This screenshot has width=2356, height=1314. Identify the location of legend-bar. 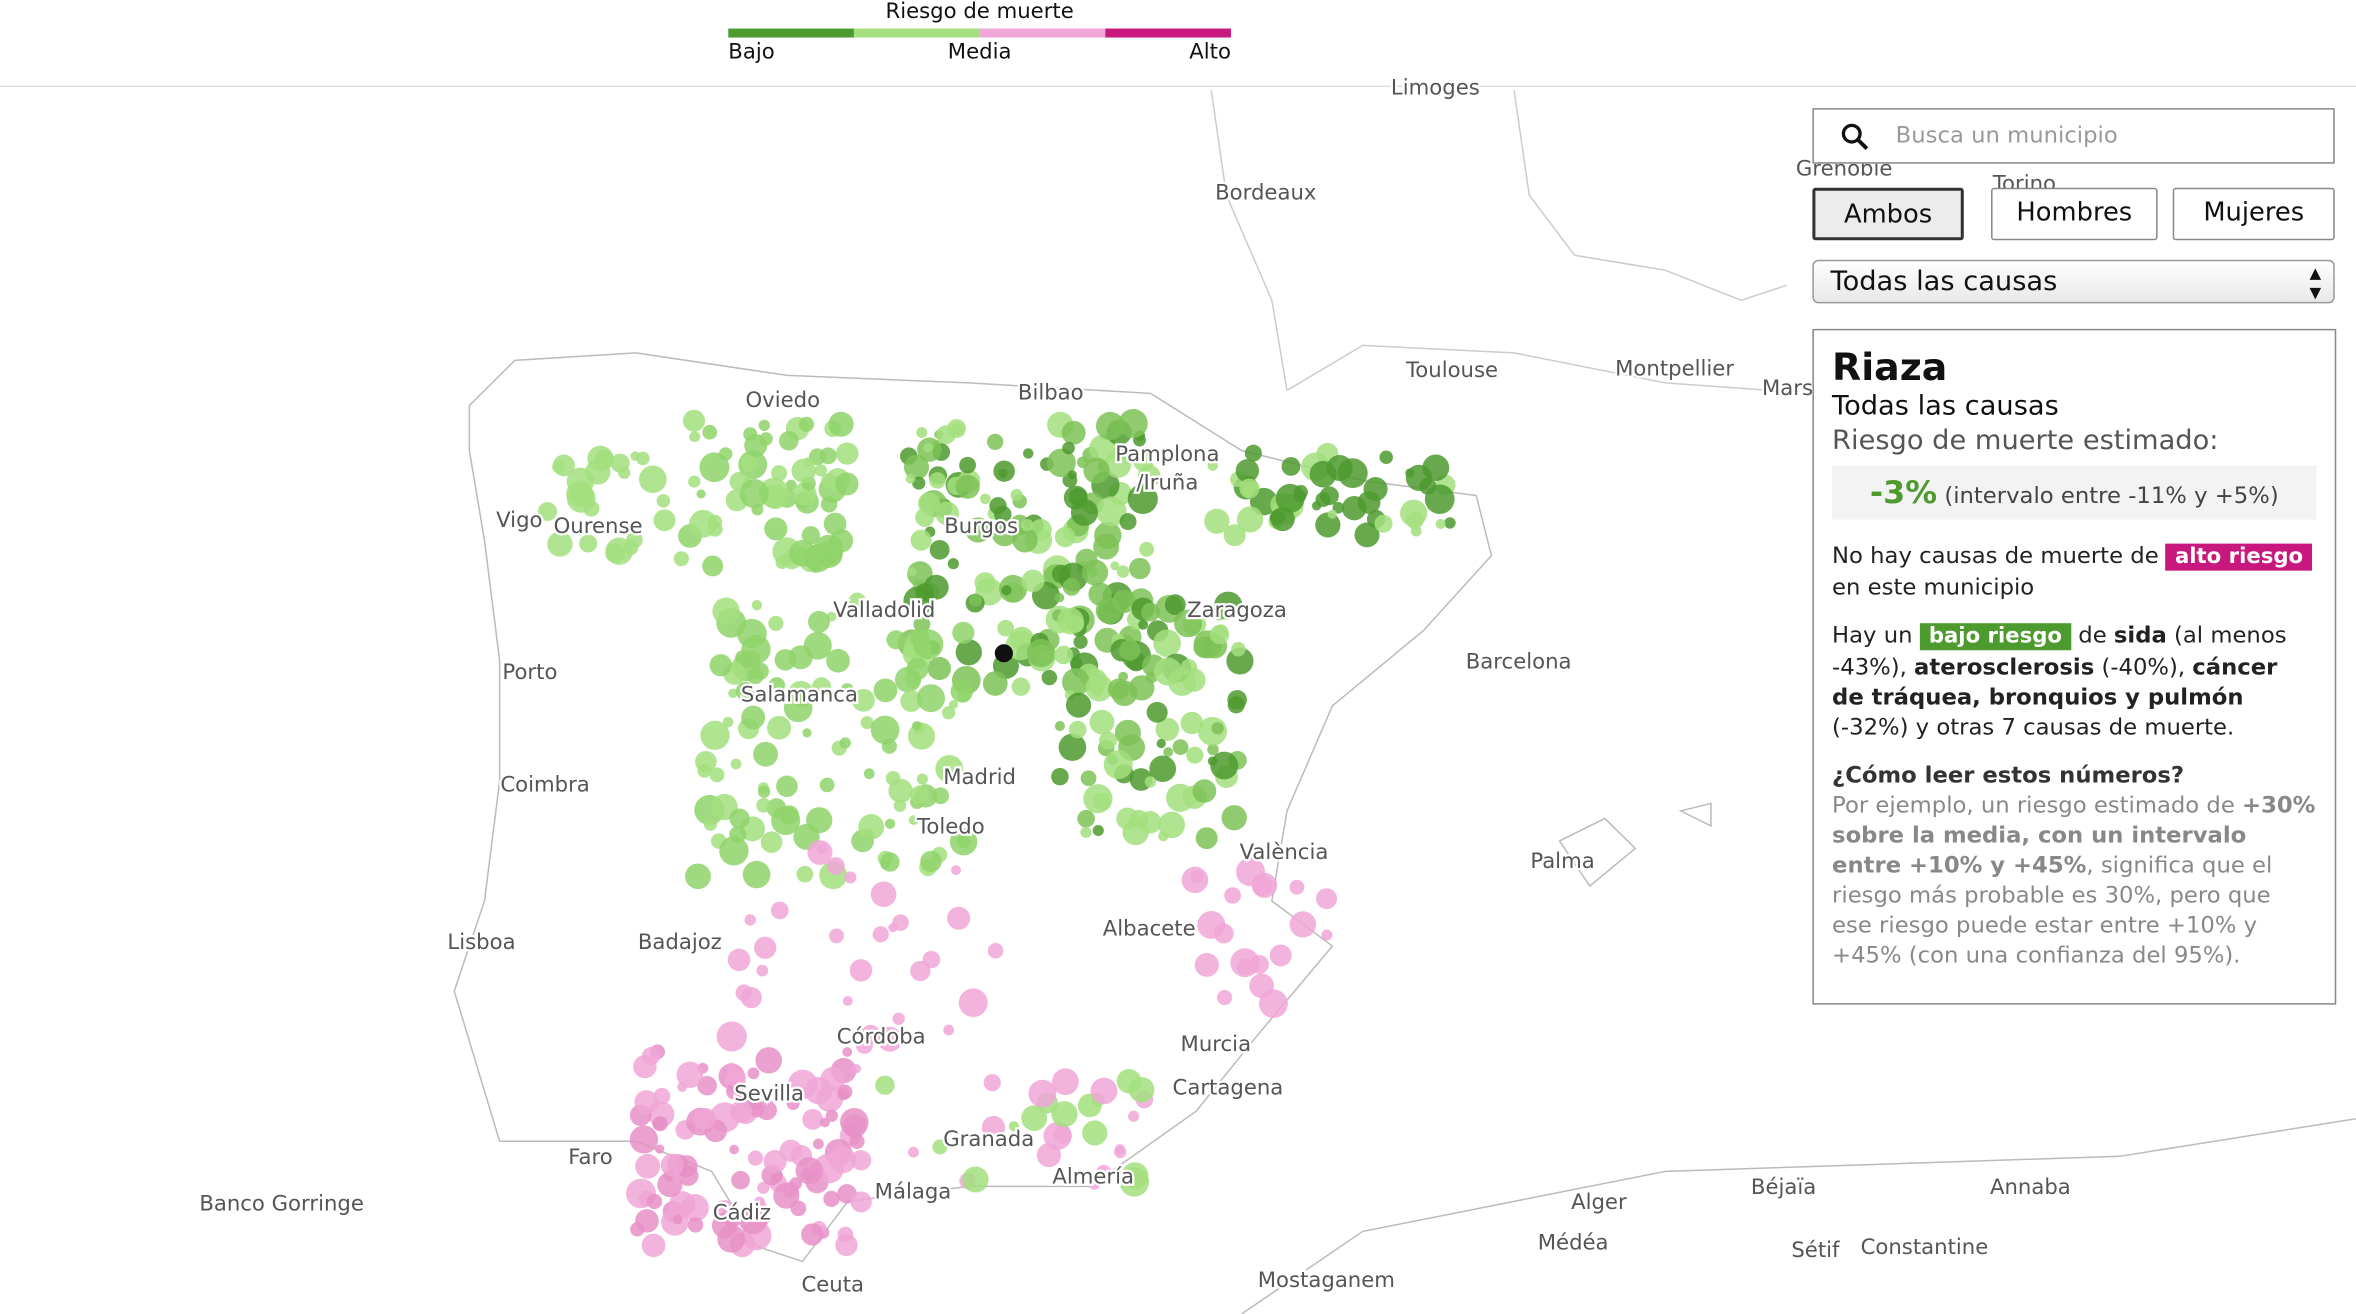
(979, 33).